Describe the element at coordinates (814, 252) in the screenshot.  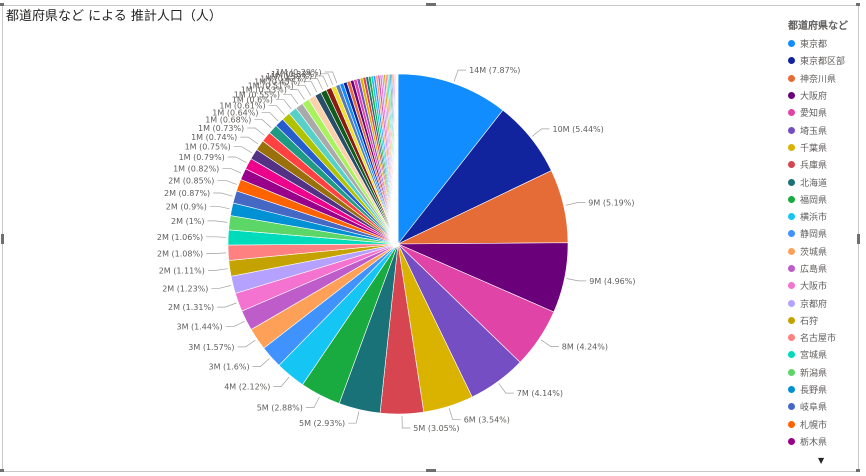
I see `legend-label: 茨城県` at that location.